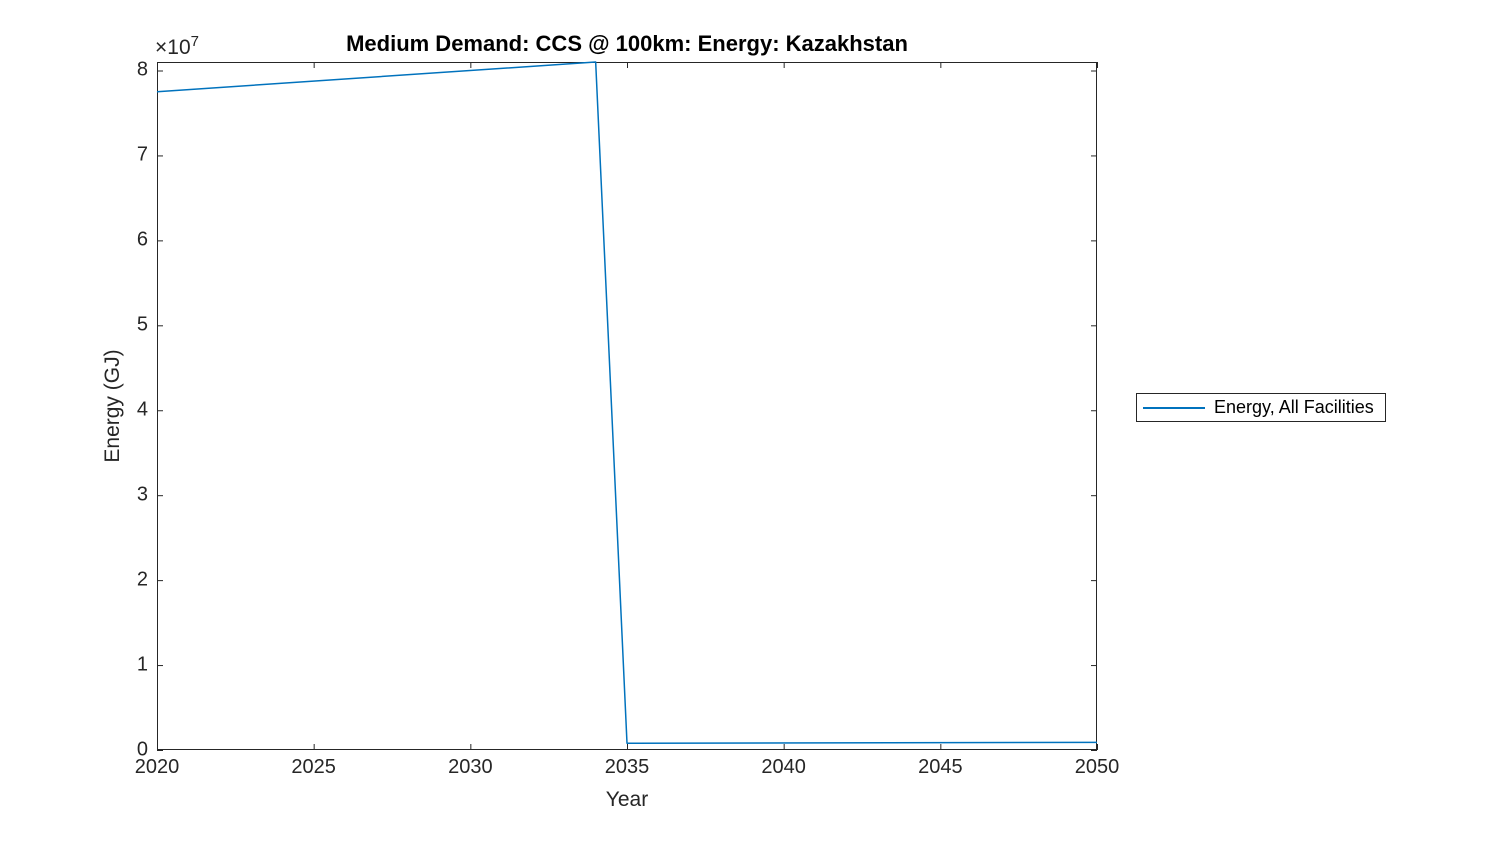  I want to click on y-axis-exponent: ×10⁷, so click(177, 46).